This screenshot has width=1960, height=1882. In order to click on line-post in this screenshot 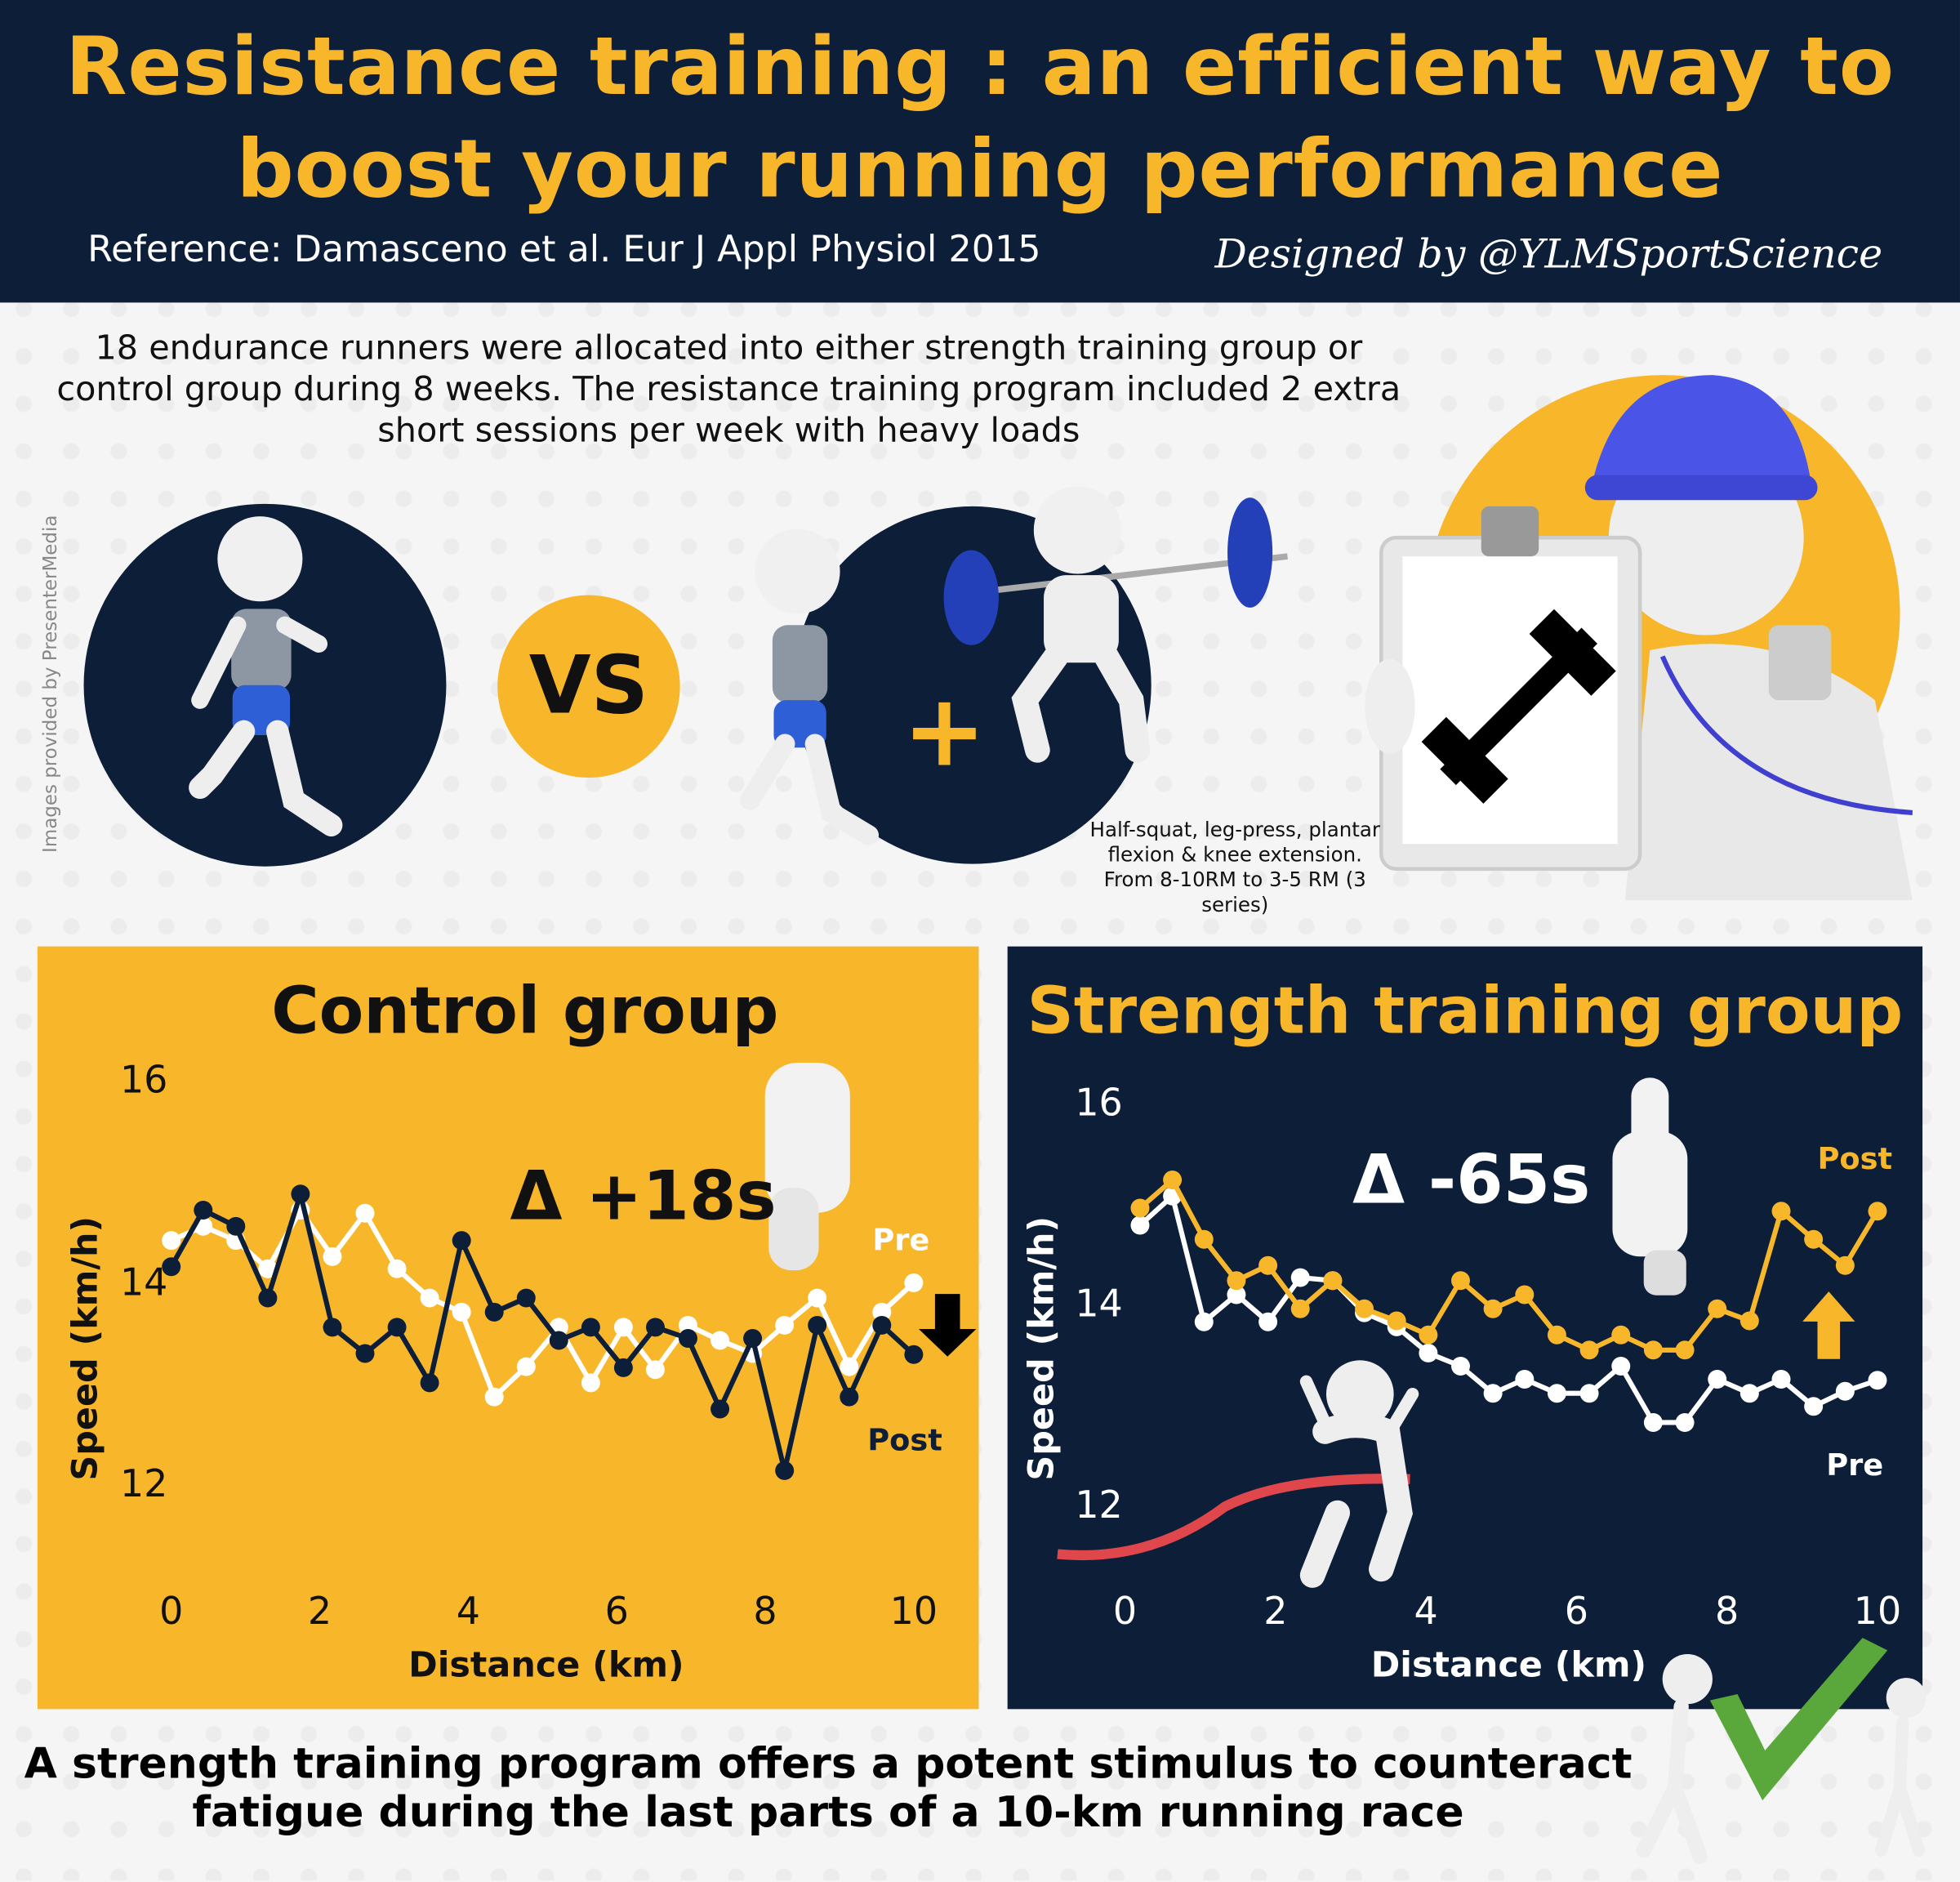, I will do `click(542, 1328)`.